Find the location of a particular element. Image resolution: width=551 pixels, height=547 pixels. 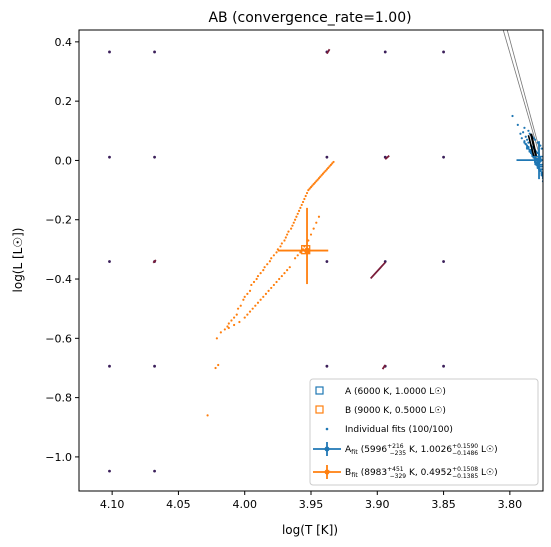

chart-title: AB (convergence_rate=1.00) is located at coordinates (309, 18).